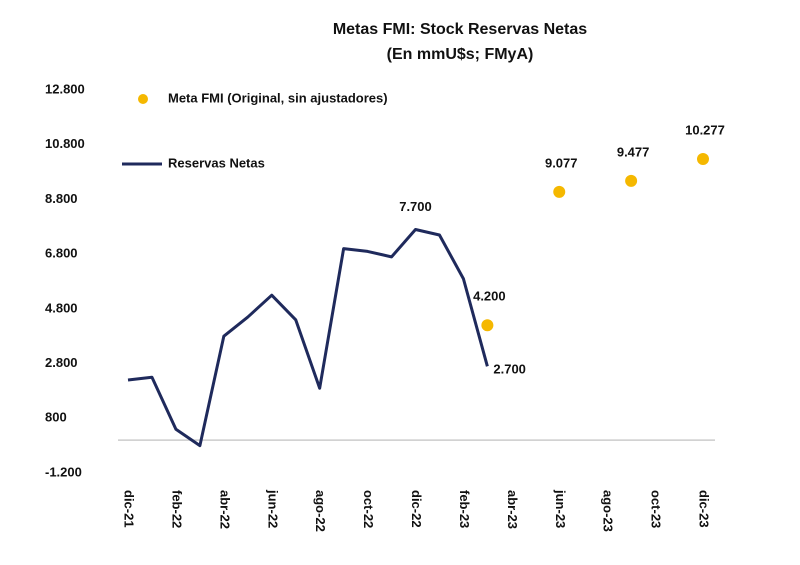  I want to click on y-tick-label: -1.200, so click(63, 471).